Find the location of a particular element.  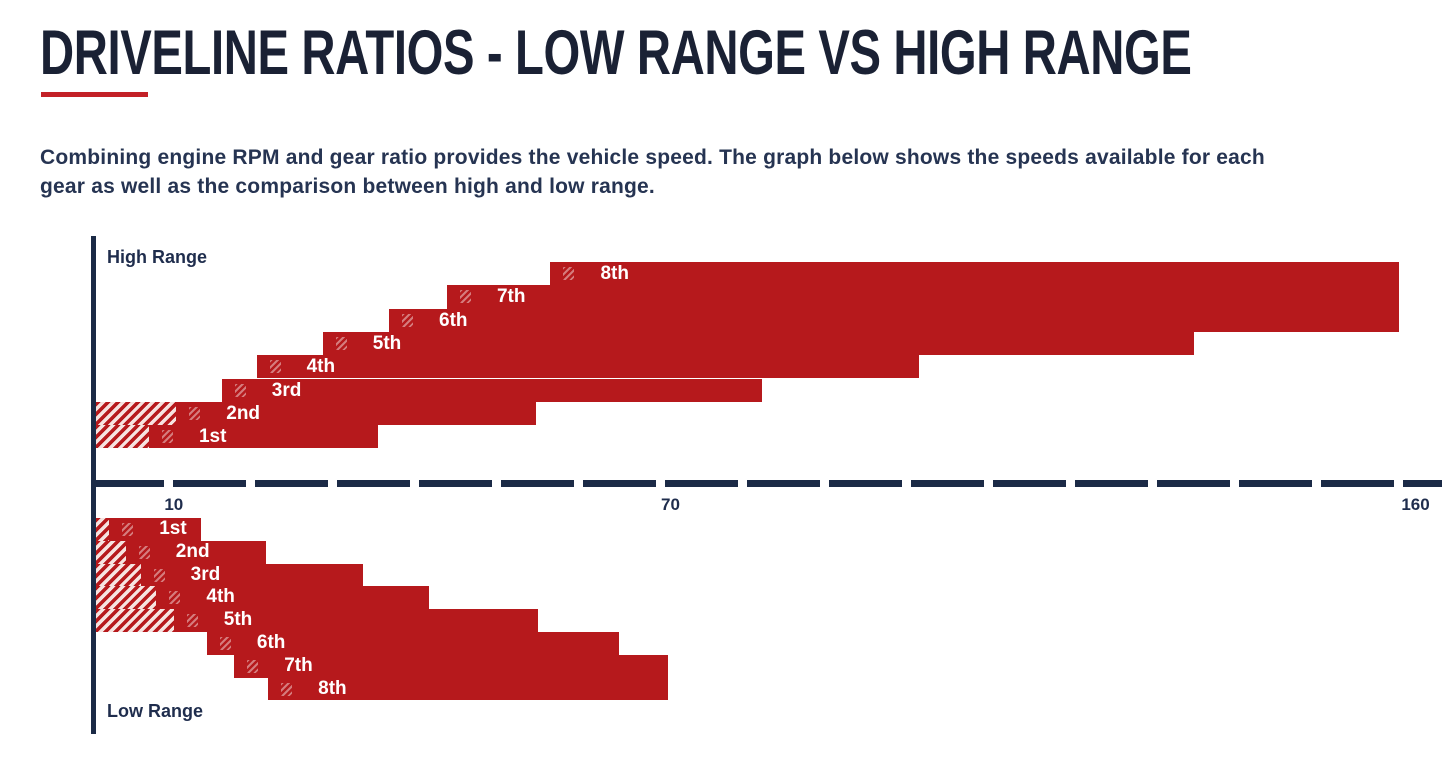

title-underline-accent is located at coordinates (94, 94).